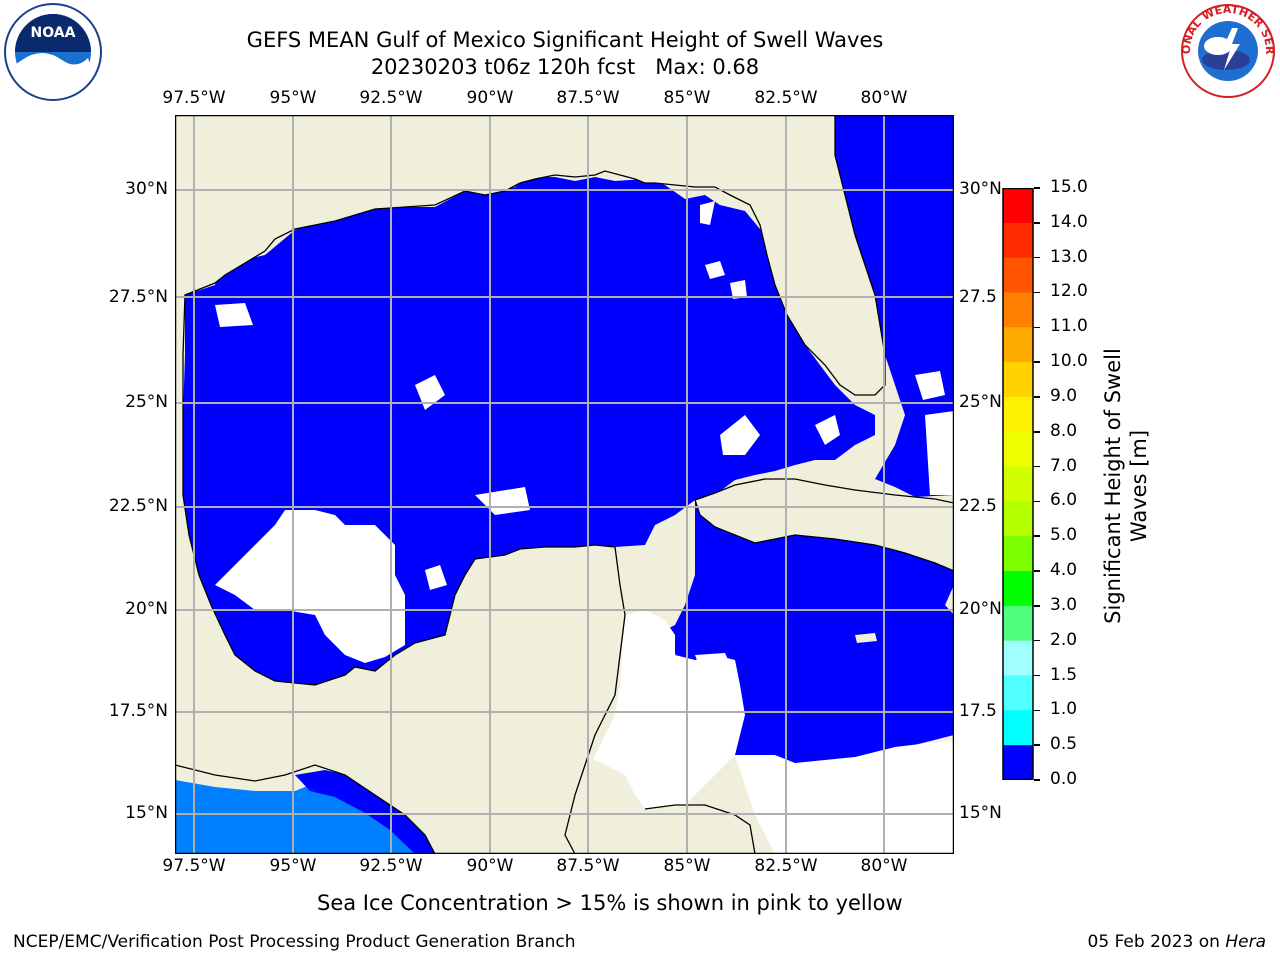 The image size is (1280, 960). I want to click on lat-labels-left: 30°N 27.5°N 25°N 22.5°N 20°N 17.5°N 15°N, so click(135, 480).